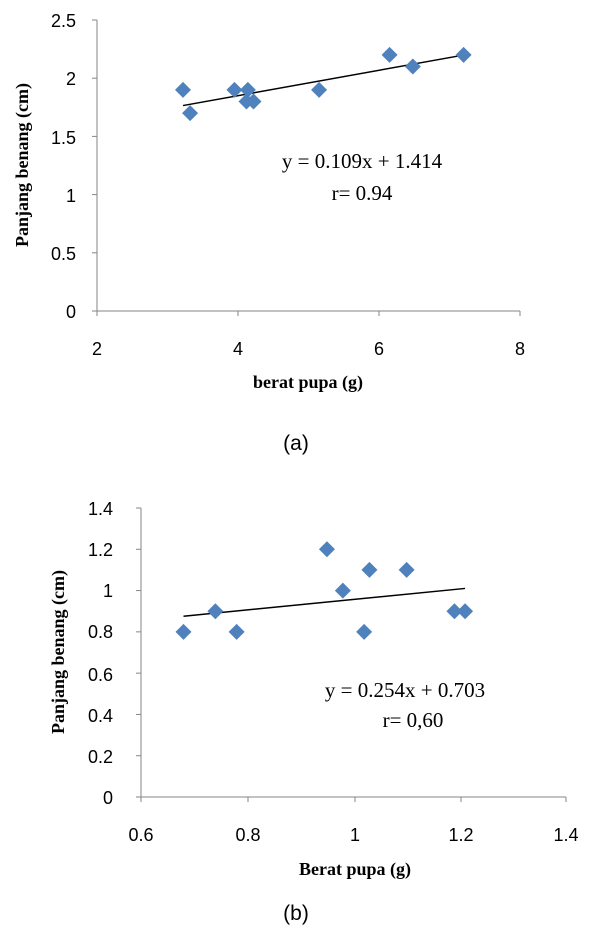 The image size is (589, 933). I want to click on x-tick-label: 0.6, so click(140, 835).